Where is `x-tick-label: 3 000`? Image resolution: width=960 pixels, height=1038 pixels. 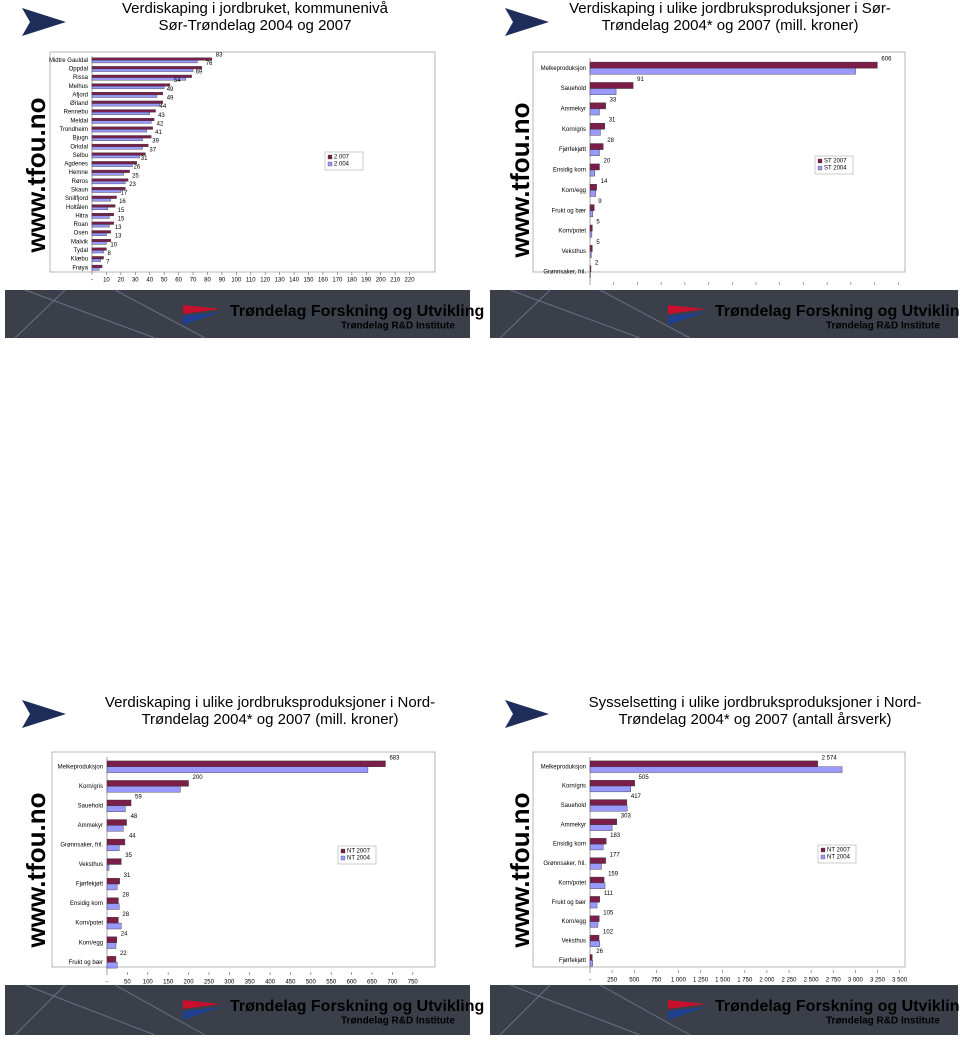 x-tick-label: 3 000 is located at coordinates (856, 981).